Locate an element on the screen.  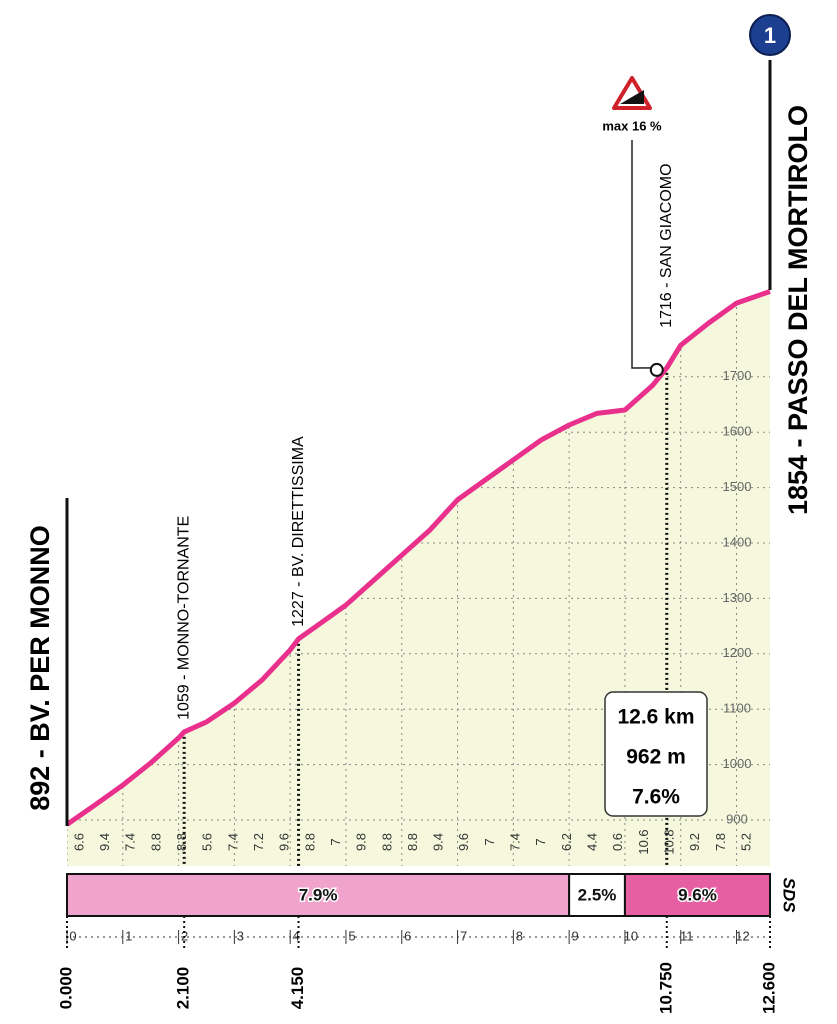
x-tick-label: 5 is located at coordinates (351, 935).